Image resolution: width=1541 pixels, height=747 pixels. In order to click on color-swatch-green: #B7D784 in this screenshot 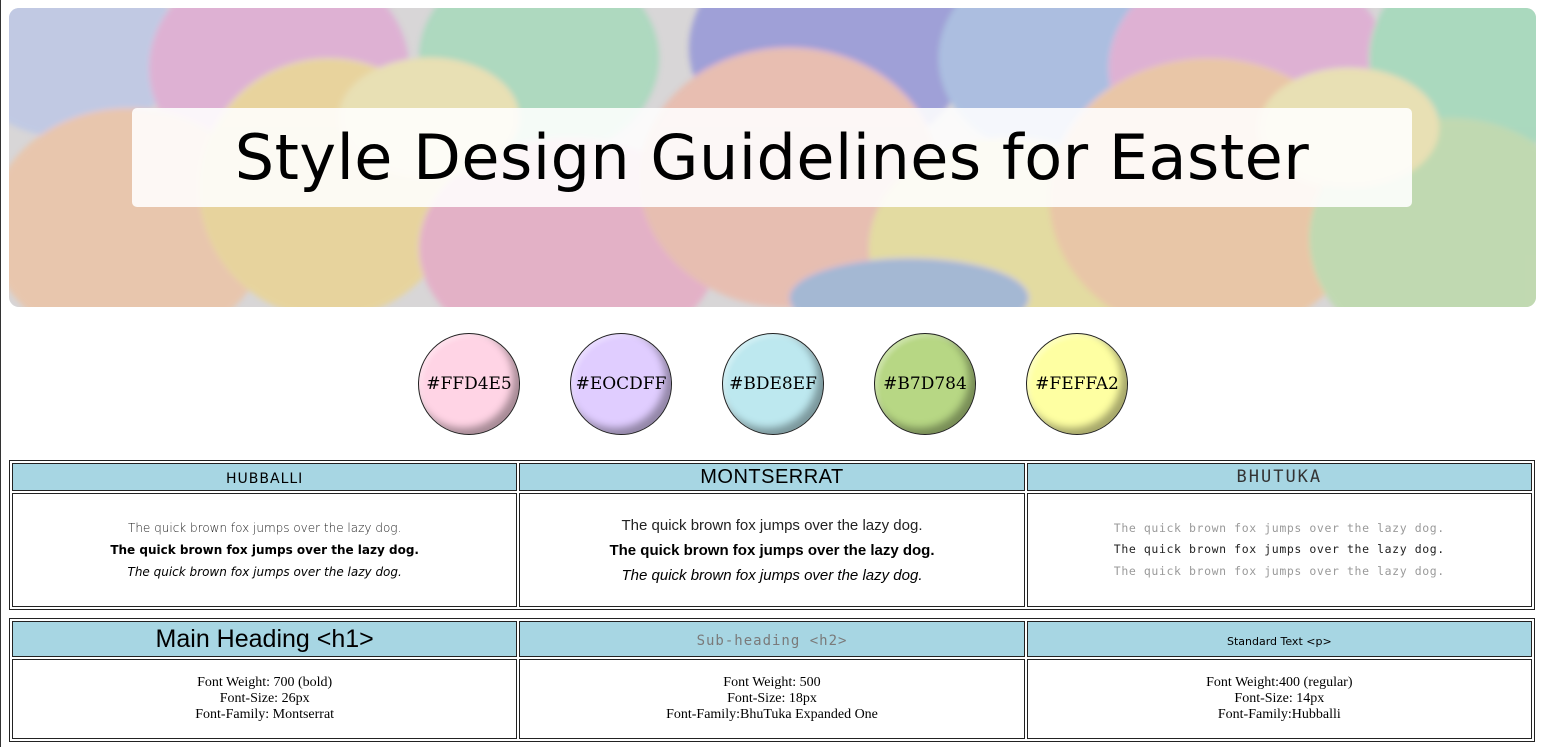, I will do `click(925, 384)`.